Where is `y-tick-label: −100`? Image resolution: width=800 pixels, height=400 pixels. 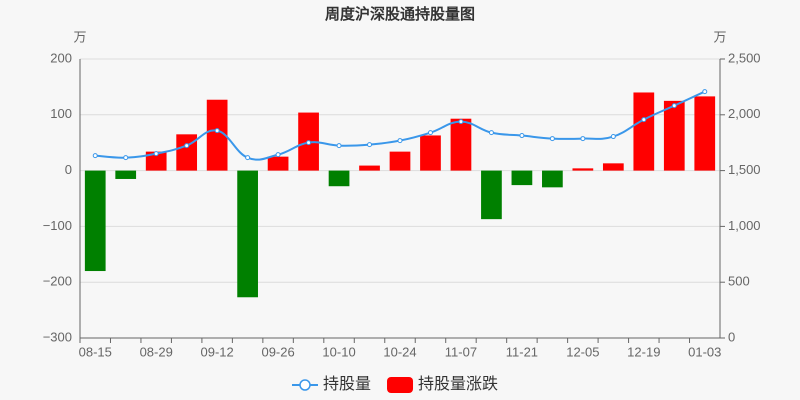
y-tick-label: −100 is located at coordinates (57, 225).